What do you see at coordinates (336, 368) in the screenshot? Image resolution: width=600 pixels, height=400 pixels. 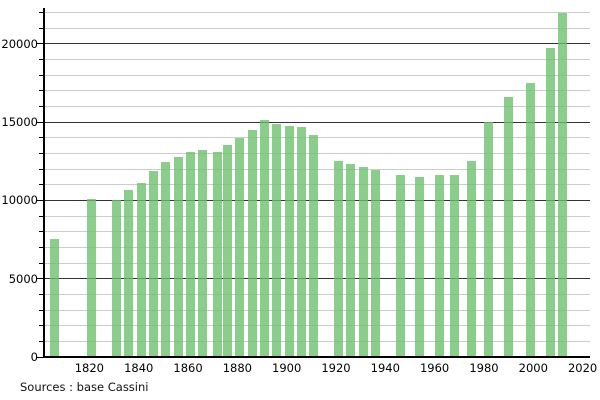 I see `x-tick-label: 1920` at bounding box center [336, 368].